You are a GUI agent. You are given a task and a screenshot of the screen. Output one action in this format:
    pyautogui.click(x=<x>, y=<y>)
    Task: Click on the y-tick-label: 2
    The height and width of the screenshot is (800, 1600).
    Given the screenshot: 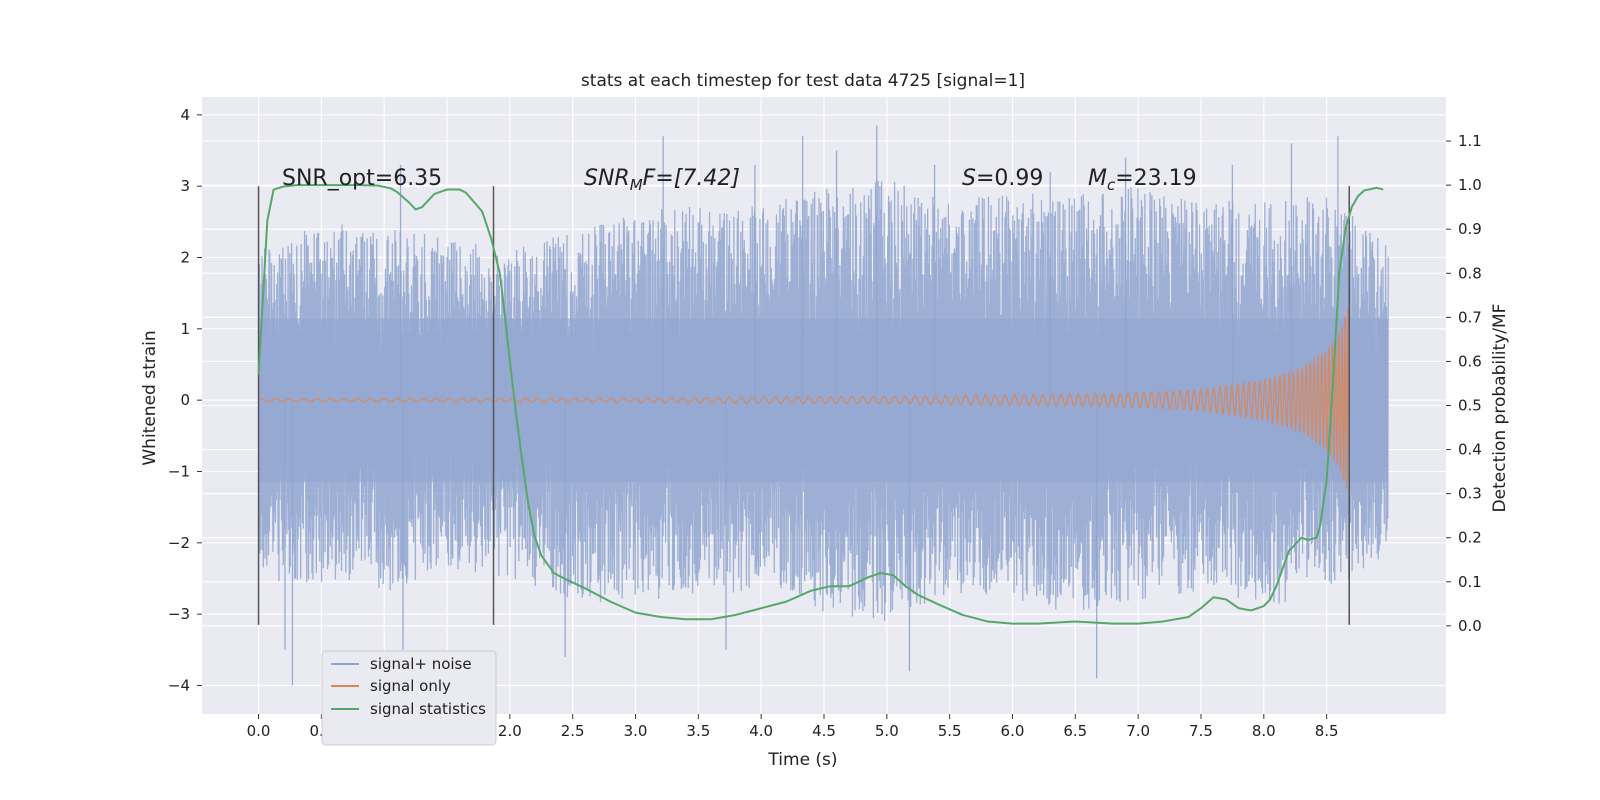 What is the action you would take?
    pyautogui.click(x=185, y=257)
    